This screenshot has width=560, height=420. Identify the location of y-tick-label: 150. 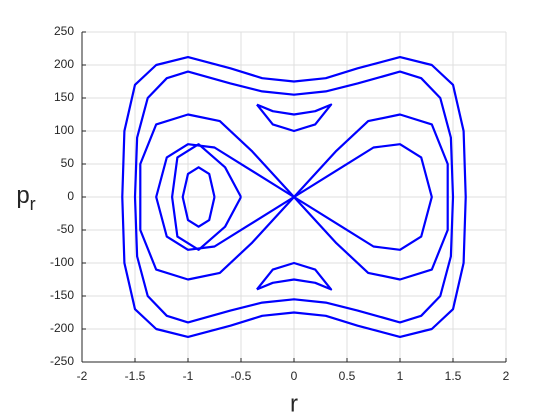
(64, 97).